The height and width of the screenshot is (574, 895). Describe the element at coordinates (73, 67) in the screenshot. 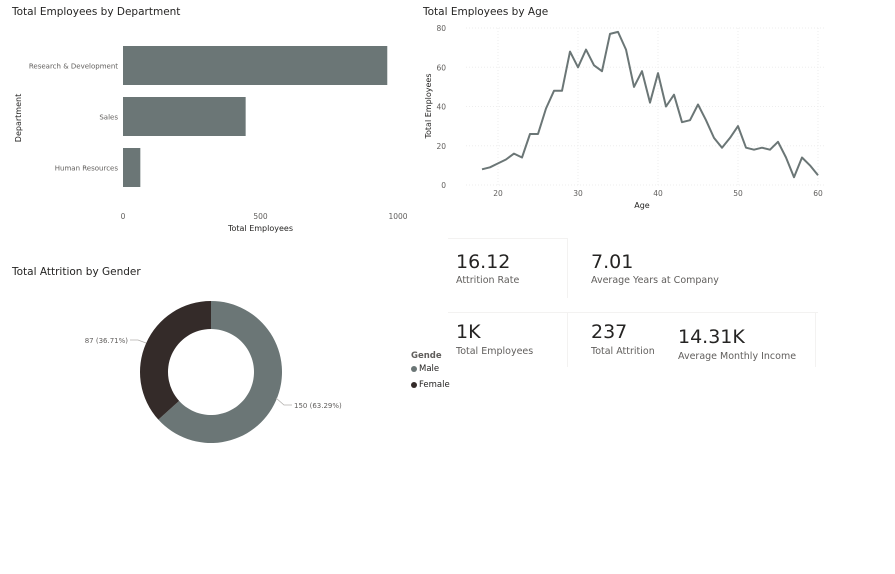

I see `dept-category-label: Research & Development` at that location.